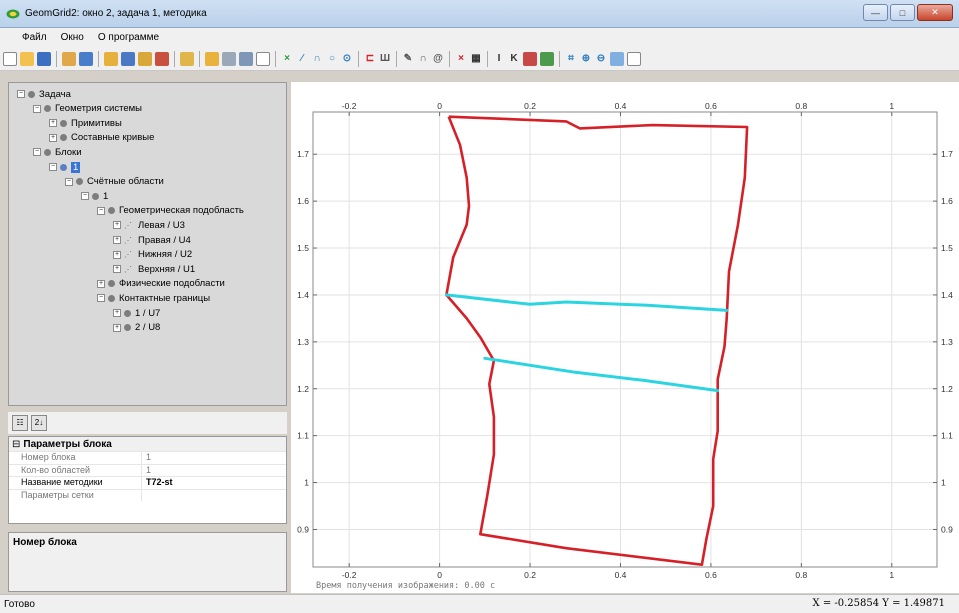 This screenshot has width=959, height=613. I want to click on import-icon, so click(69, 58).